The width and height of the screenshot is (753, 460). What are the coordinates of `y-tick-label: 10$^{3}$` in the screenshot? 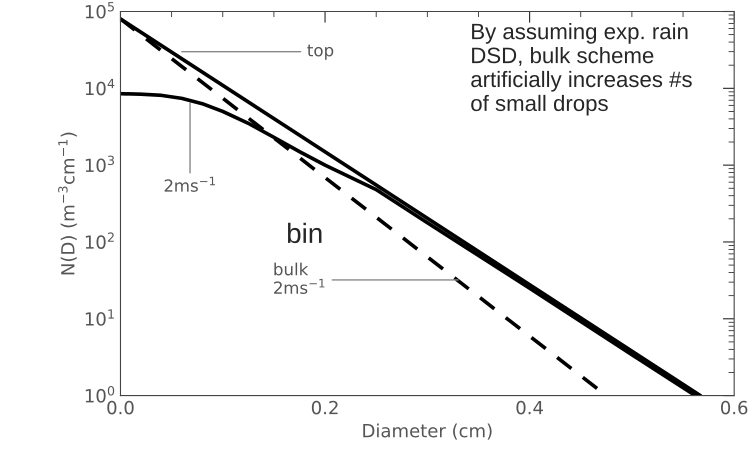 It's located at (100, 164).